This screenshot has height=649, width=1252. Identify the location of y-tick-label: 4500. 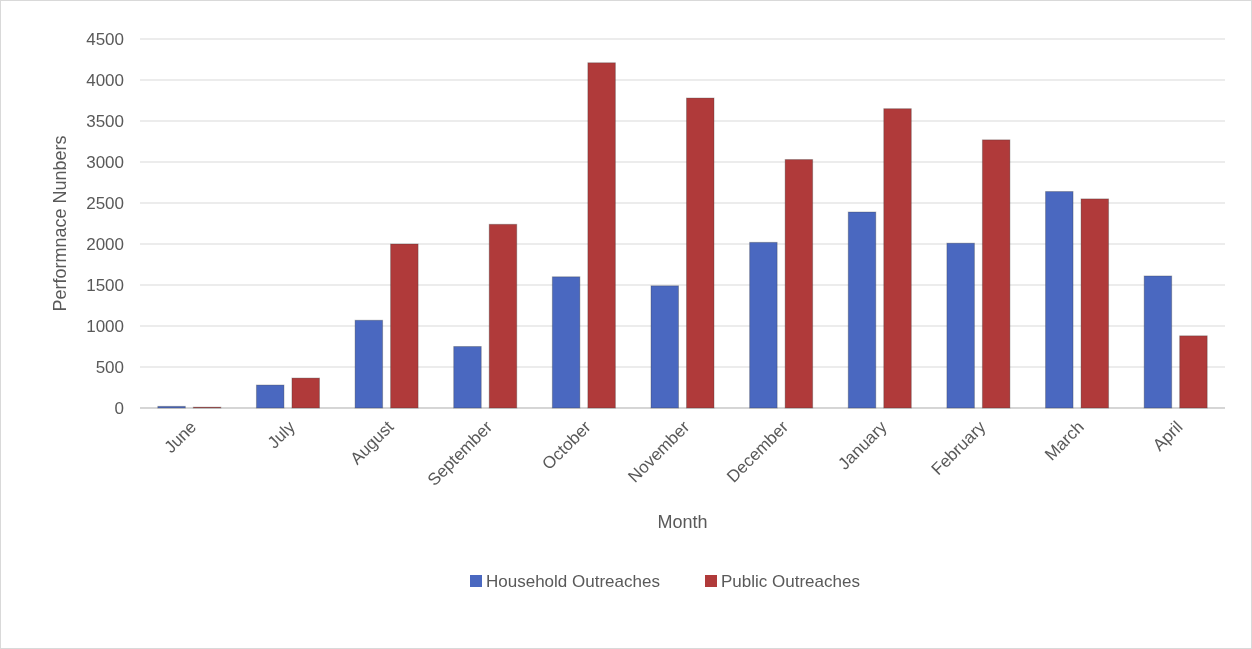
(105, 39).